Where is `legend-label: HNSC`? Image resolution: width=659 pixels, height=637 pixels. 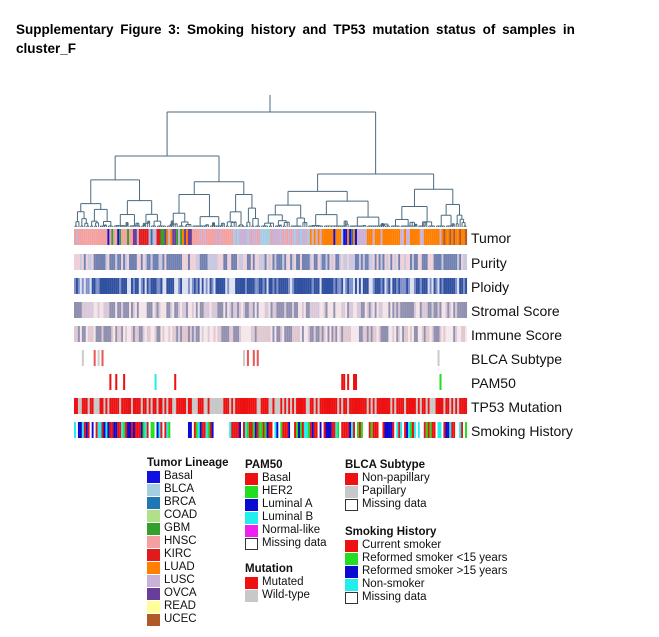 legend-label: HNSC is located at coordinates (180, 541).